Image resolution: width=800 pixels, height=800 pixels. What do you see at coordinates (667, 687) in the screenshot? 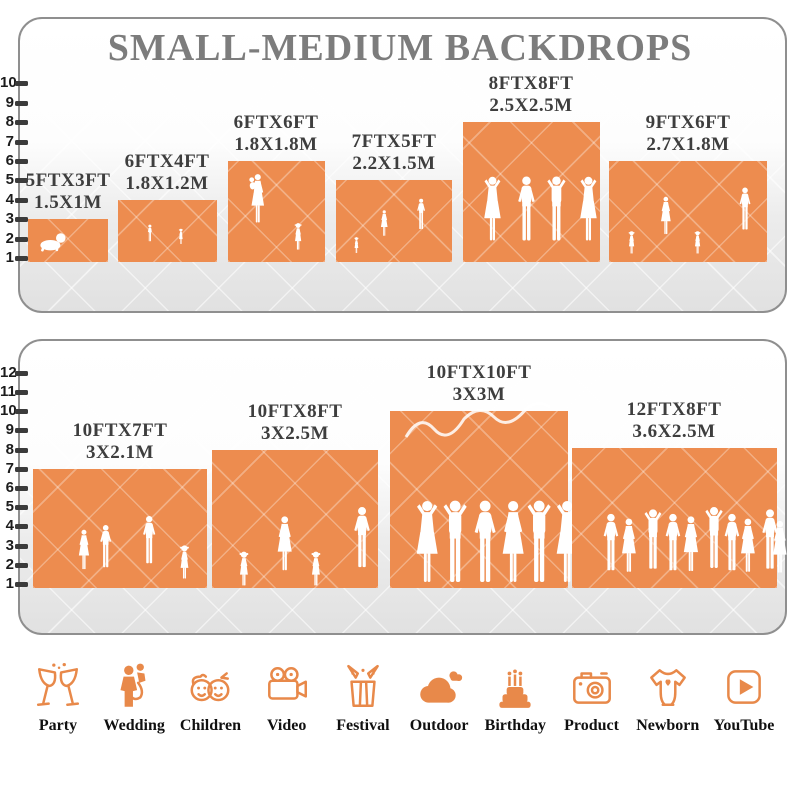
I see `newborn-icon` at bounding box center [667, 687].